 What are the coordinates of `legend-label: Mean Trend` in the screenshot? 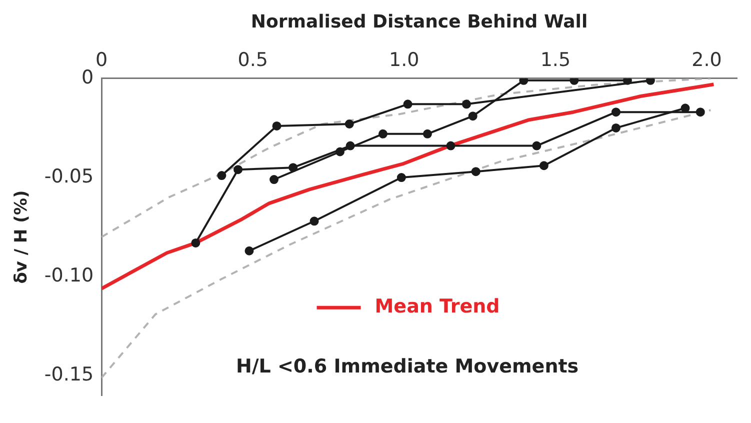 It's located at (437, 307).